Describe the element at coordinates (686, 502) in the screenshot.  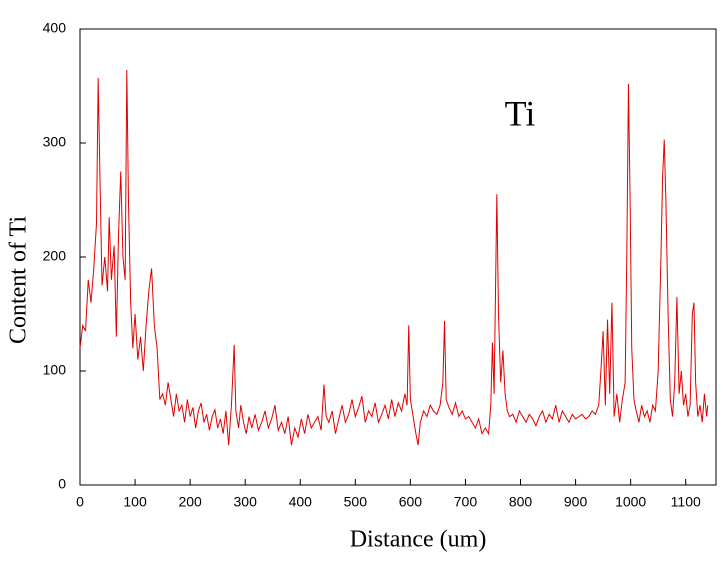
I see `x-tick-label: 1100` at that location.